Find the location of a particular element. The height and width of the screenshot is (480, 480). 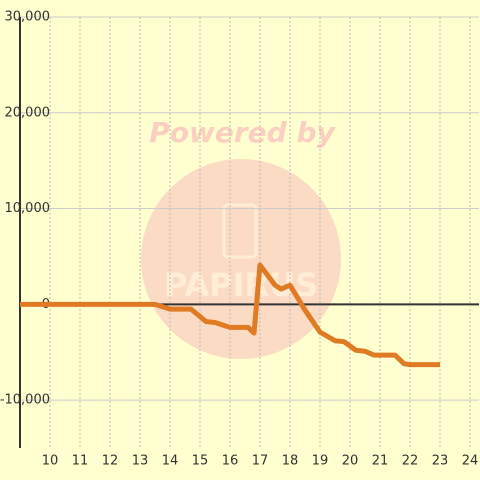

x-tick-label: 11 is located at coordinates (80, 461).